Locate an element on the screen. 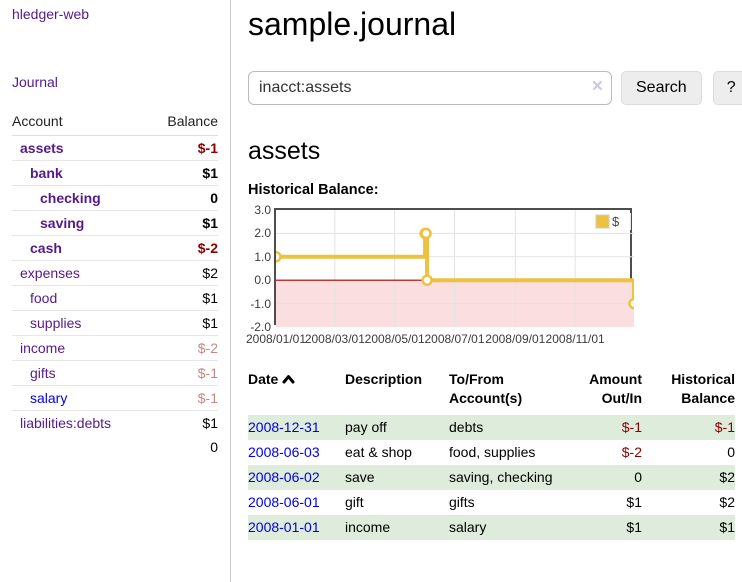 Image resolution: width=742 pixels, height=582 pixels. account-row: salary $-1 is located at coordinates (115, 398).